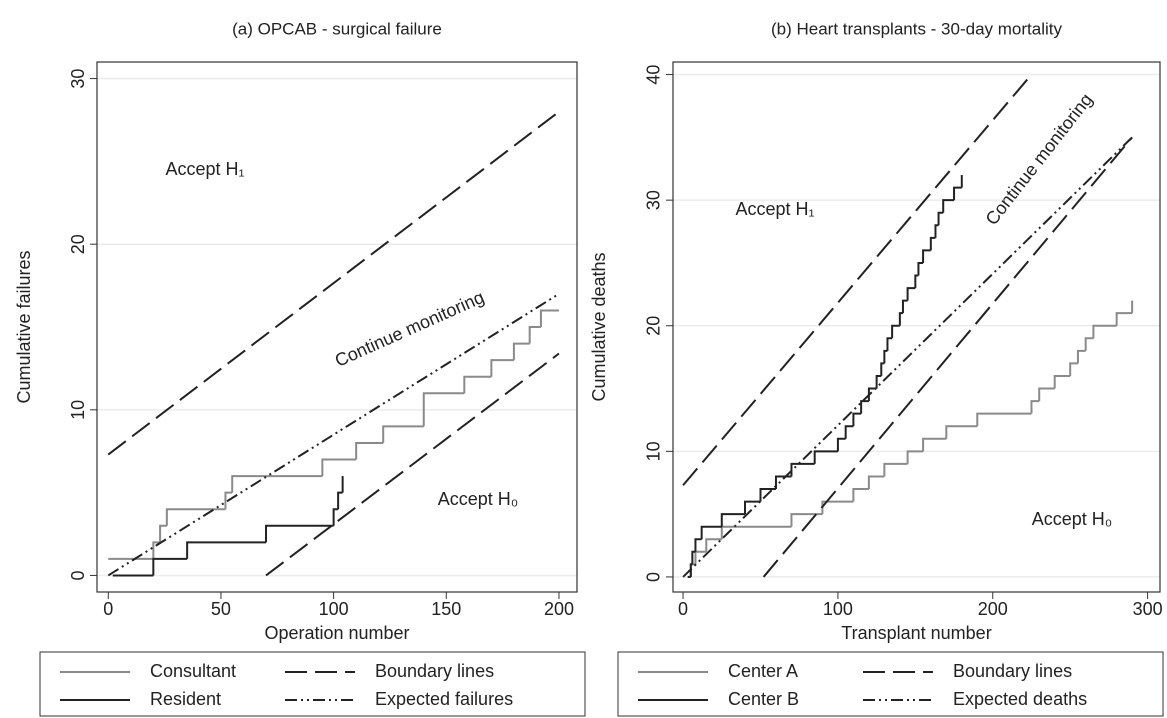  I want to click on legend-label: Expected failures, so click(444, 699).